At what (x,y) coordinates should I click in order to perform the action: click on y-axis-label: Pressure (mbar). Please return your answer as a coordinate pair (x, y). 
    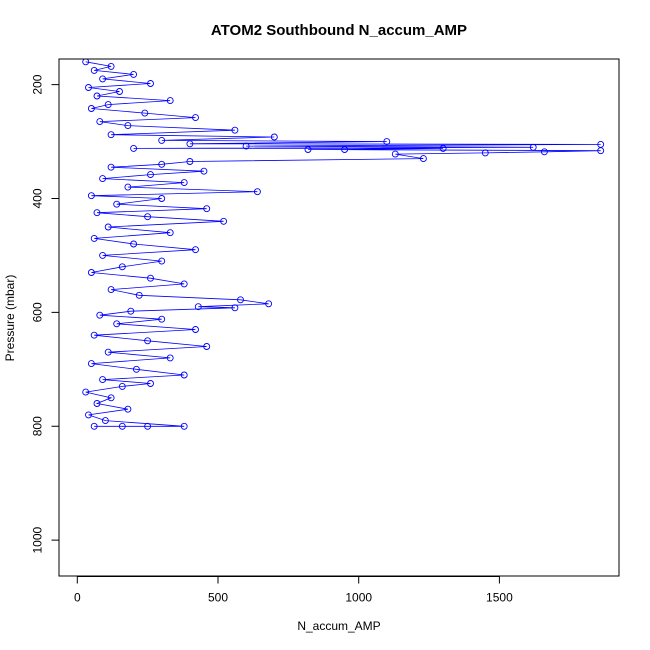
    Looking at the image, I should click on (10, 318).